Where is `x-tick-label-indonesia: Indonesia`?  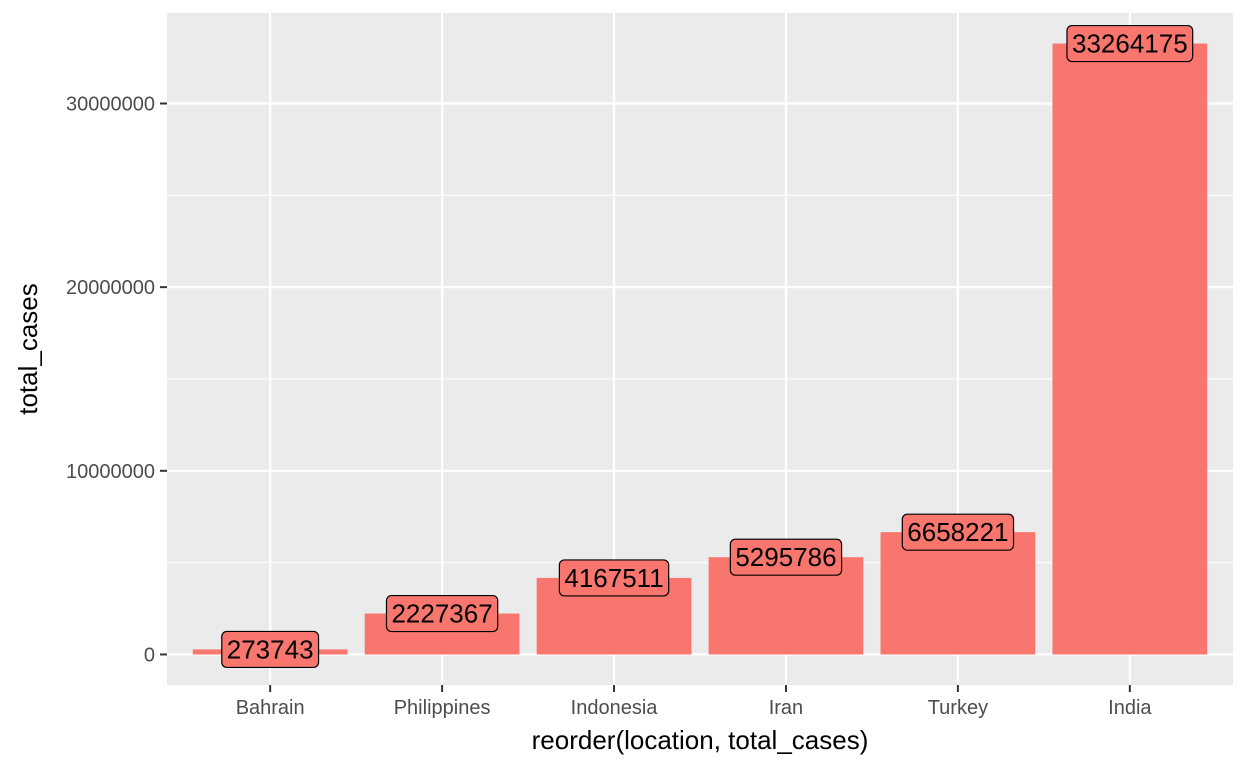 x-tick-label-indonesia: Indonesia is located at coordinates (615, 708).